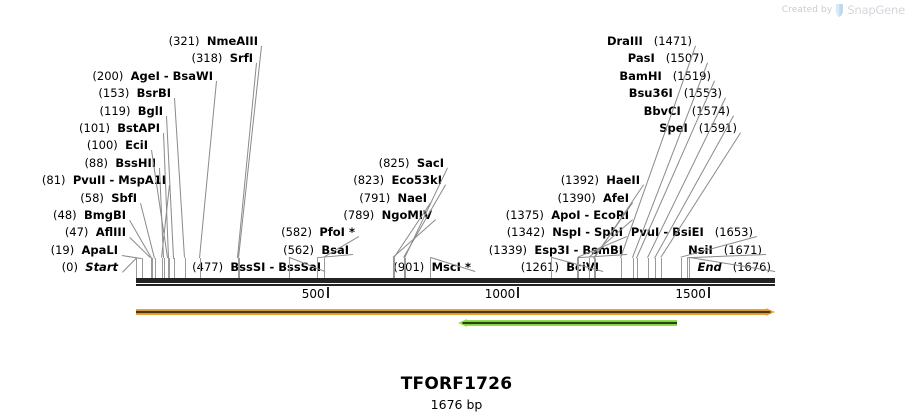 This screenshot has height=415, width=913. I want to click on enzyme-name: Start, so click(101, 267).